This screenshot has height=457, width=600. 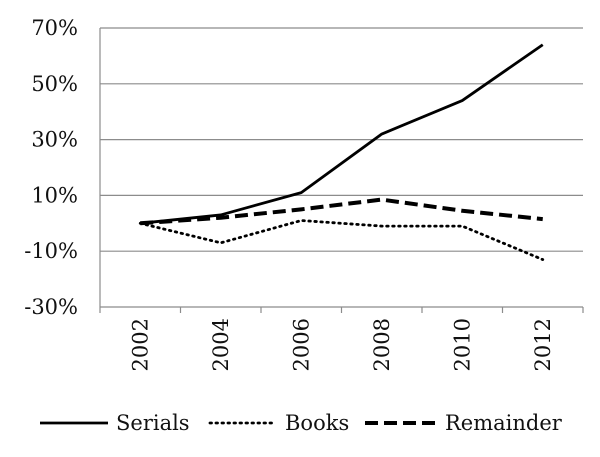 What do you see at coordinates (221, 344) in the screenshot?
I see `x-tick-label: 2004` at bounding box center [221, 344].